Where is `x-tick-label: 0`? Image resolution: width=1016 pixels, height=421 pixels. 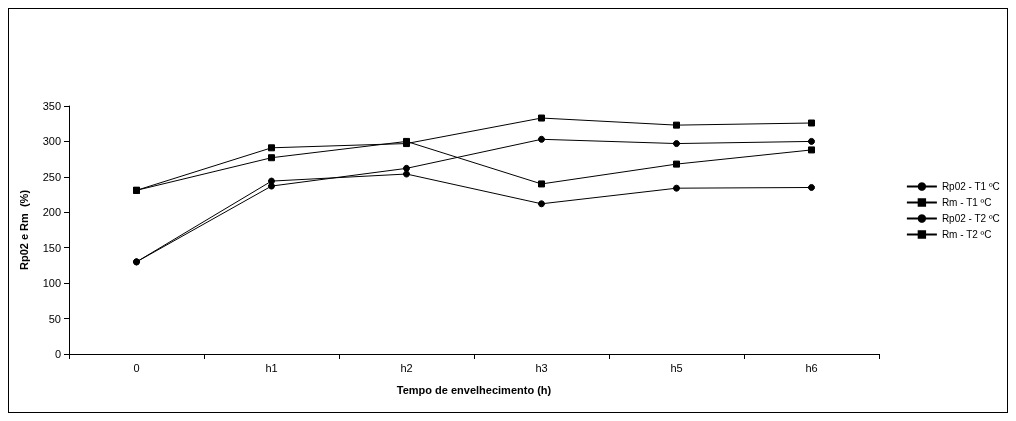
x-tick-label: 0 is located at coordinates (136, 367).